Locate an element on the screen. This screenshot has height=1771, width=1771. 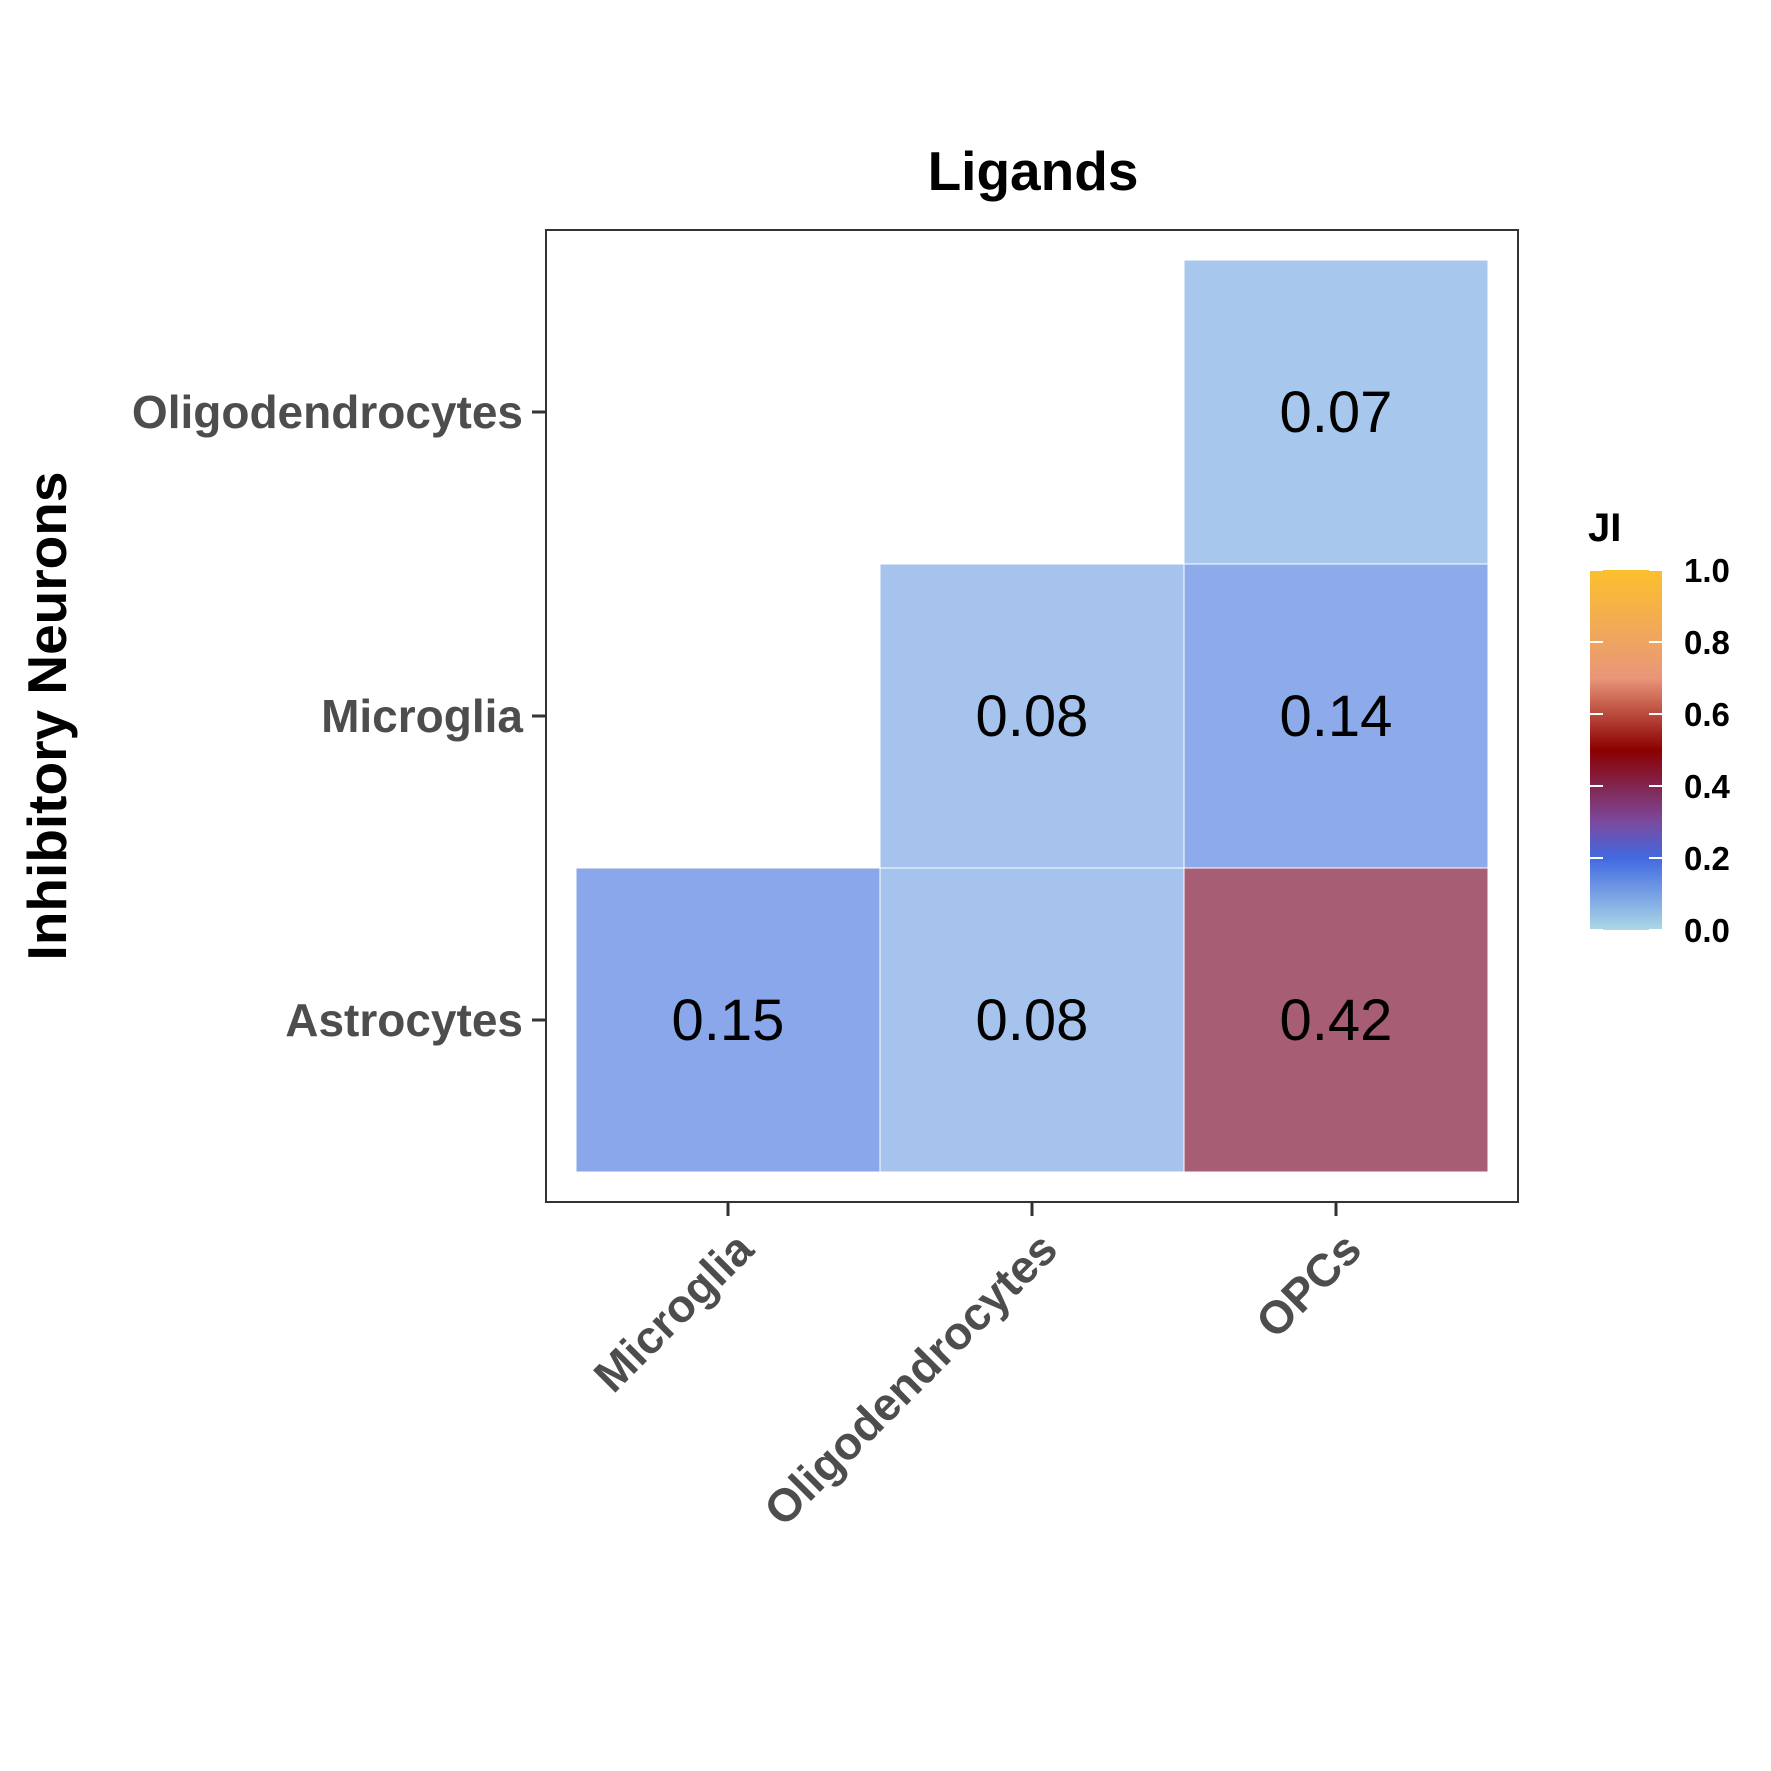
x-tick-label: Microglia is located at coordinates (674, 1312).